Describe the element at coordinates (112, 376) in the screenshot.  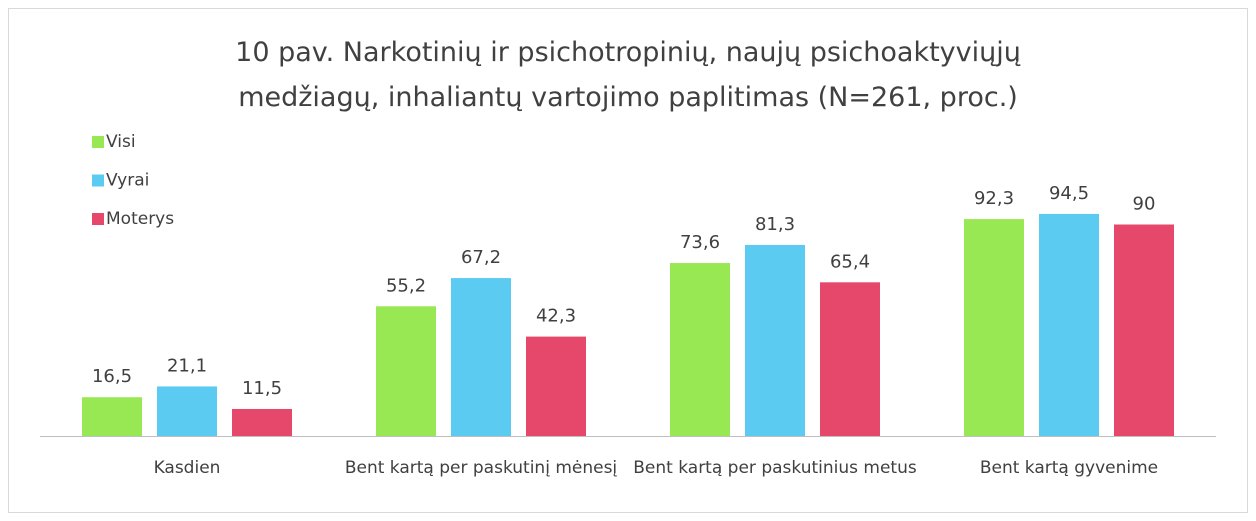
I see `data-label: 16,5` at that location.